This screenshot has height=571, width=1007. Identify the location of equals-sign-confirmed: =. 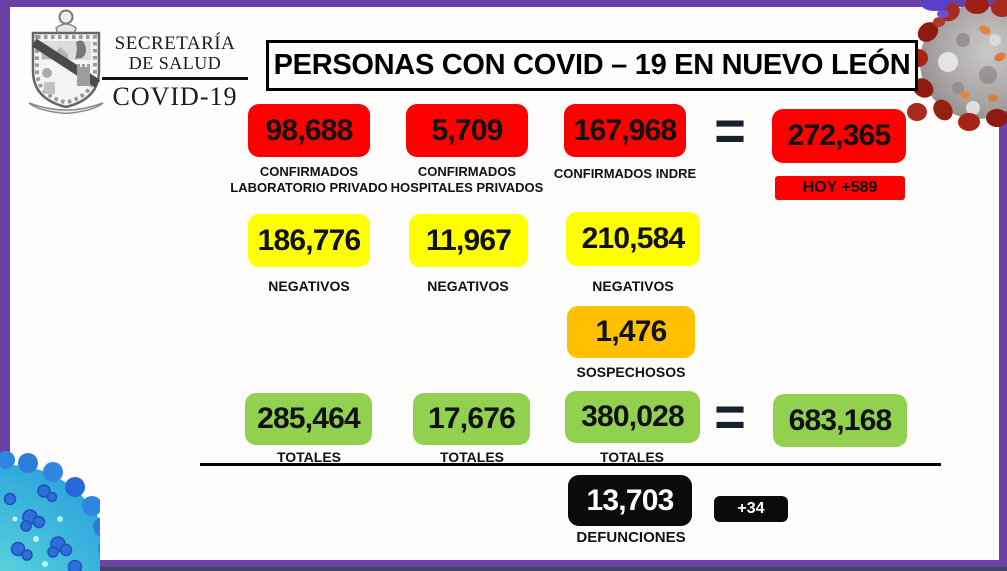
(730, 131).